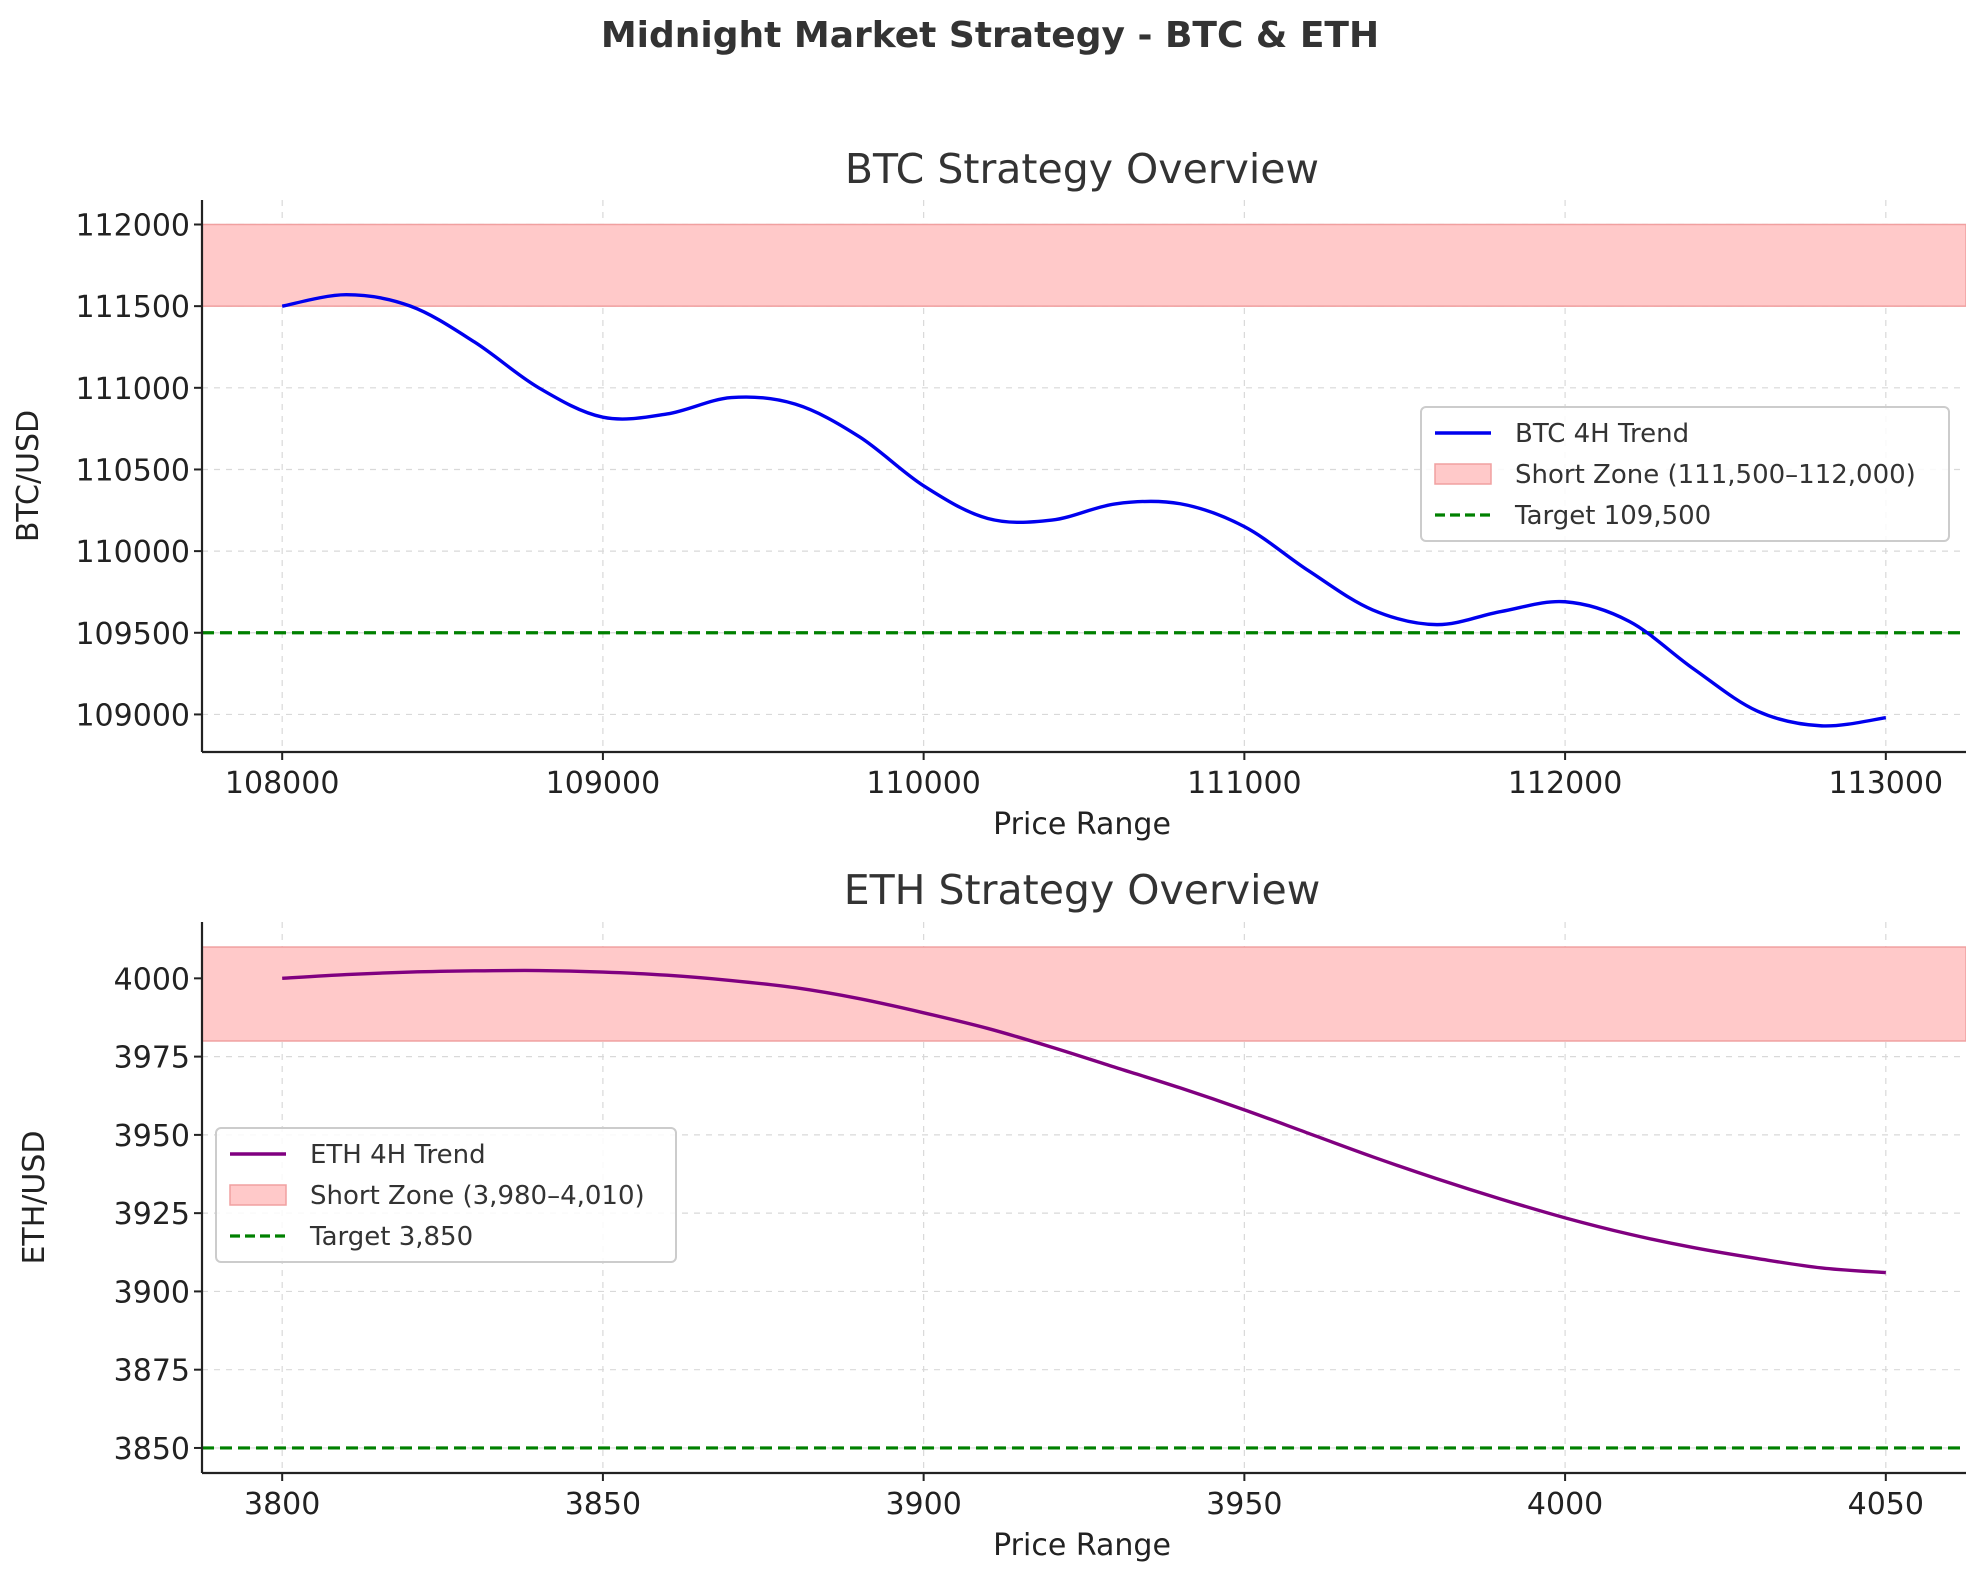 Image resolution: width=1979 pixels, height=1577 pixels. I want to click on chart-0-y-axis-label: BTC/USD, so click(28, 476).